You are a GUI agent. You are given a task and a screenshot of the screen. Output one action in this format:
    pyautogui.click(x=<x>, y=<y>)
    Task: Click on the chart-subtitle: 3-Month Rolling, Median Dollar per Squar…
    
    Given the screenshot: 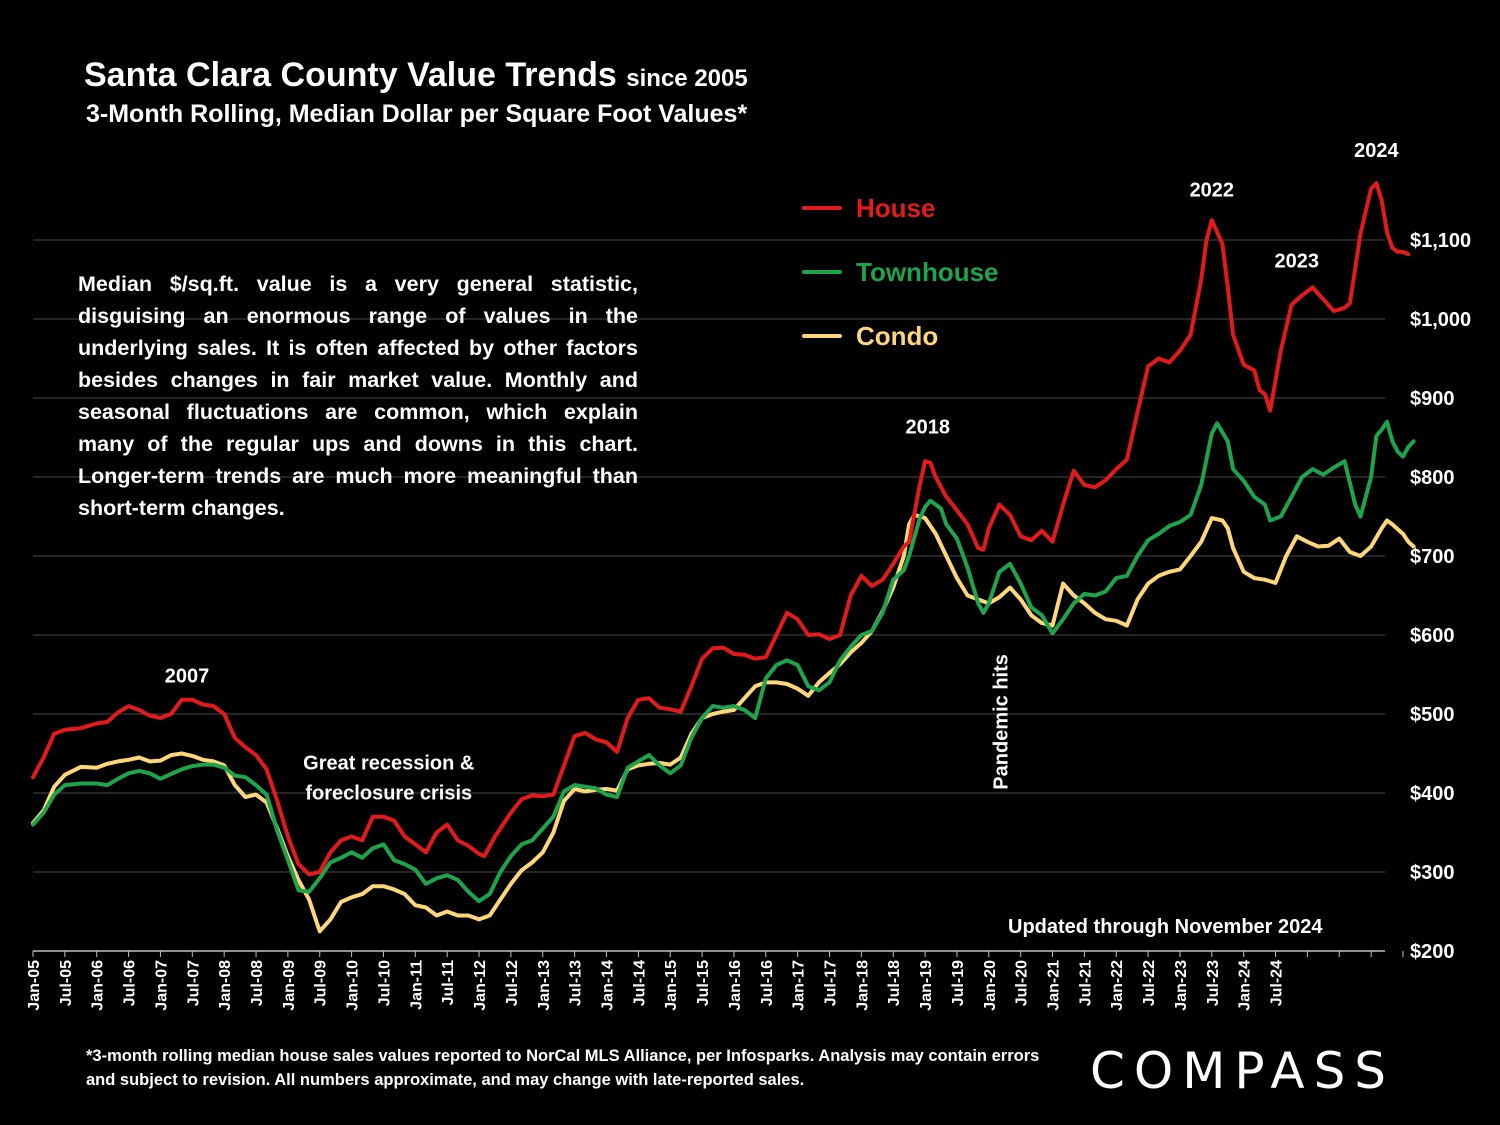 What is the action you would take?
    pyautogui.click(x=417, y=114)
    